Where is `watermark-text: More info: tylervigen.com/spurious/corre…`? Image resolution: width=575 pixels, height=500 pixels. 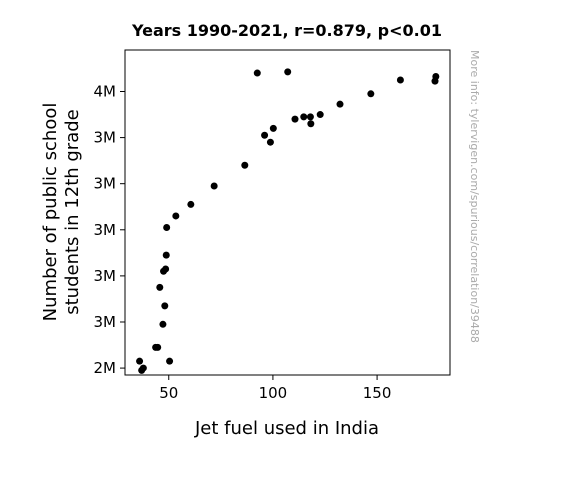 watermark-text: More info: tylervigen.com/spurious/corre… is located at coordinates (474, 196).